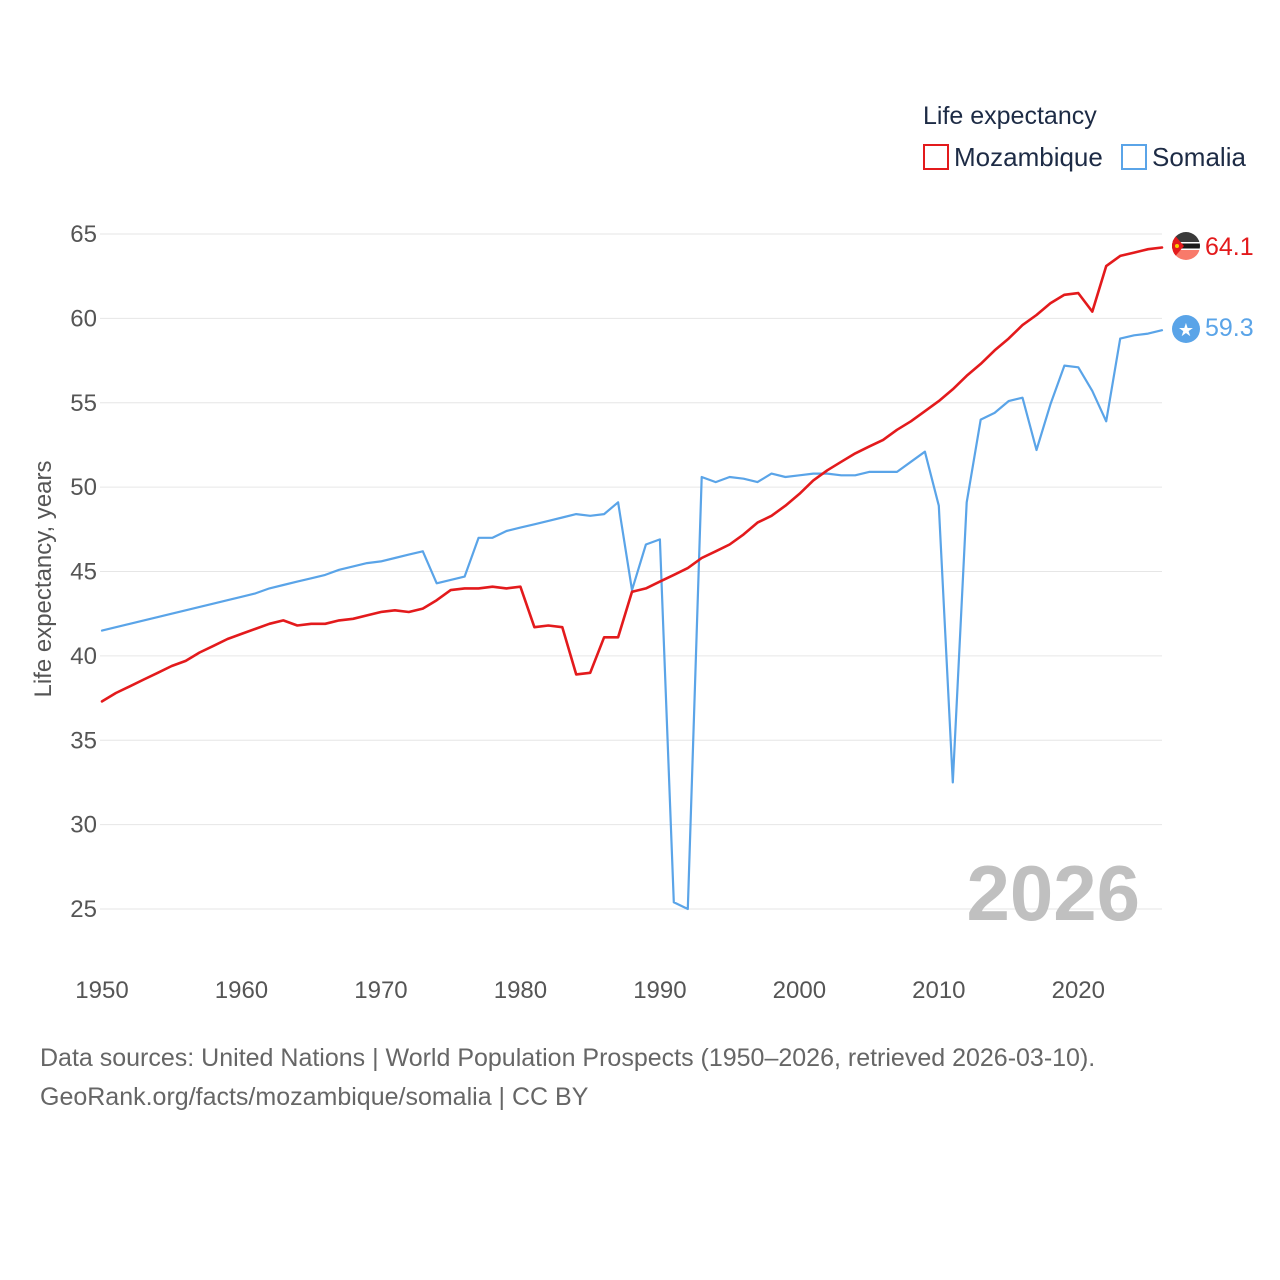 This screenshot has height=1280, width=1280. What do you see at coordinates (659, 990) in the screenshot?
I see `x-tick-label-1990: 1990` at bounding box center [659, 990].